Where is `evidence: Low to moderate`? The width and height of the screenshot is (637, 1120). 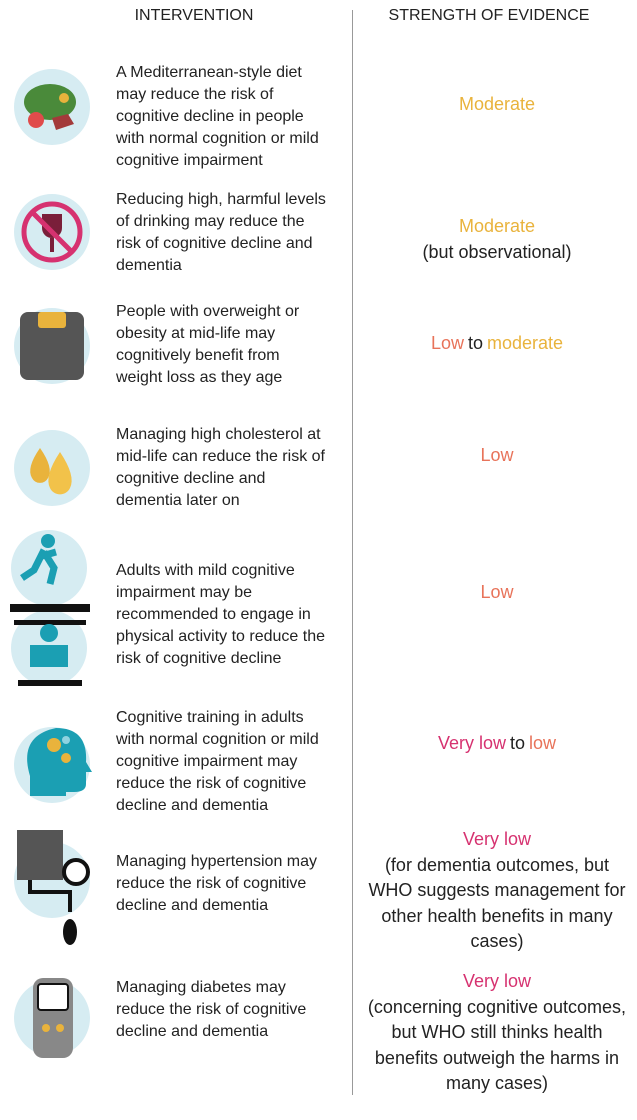
evidence: Low to moderate is located at coordinates (497, 344).